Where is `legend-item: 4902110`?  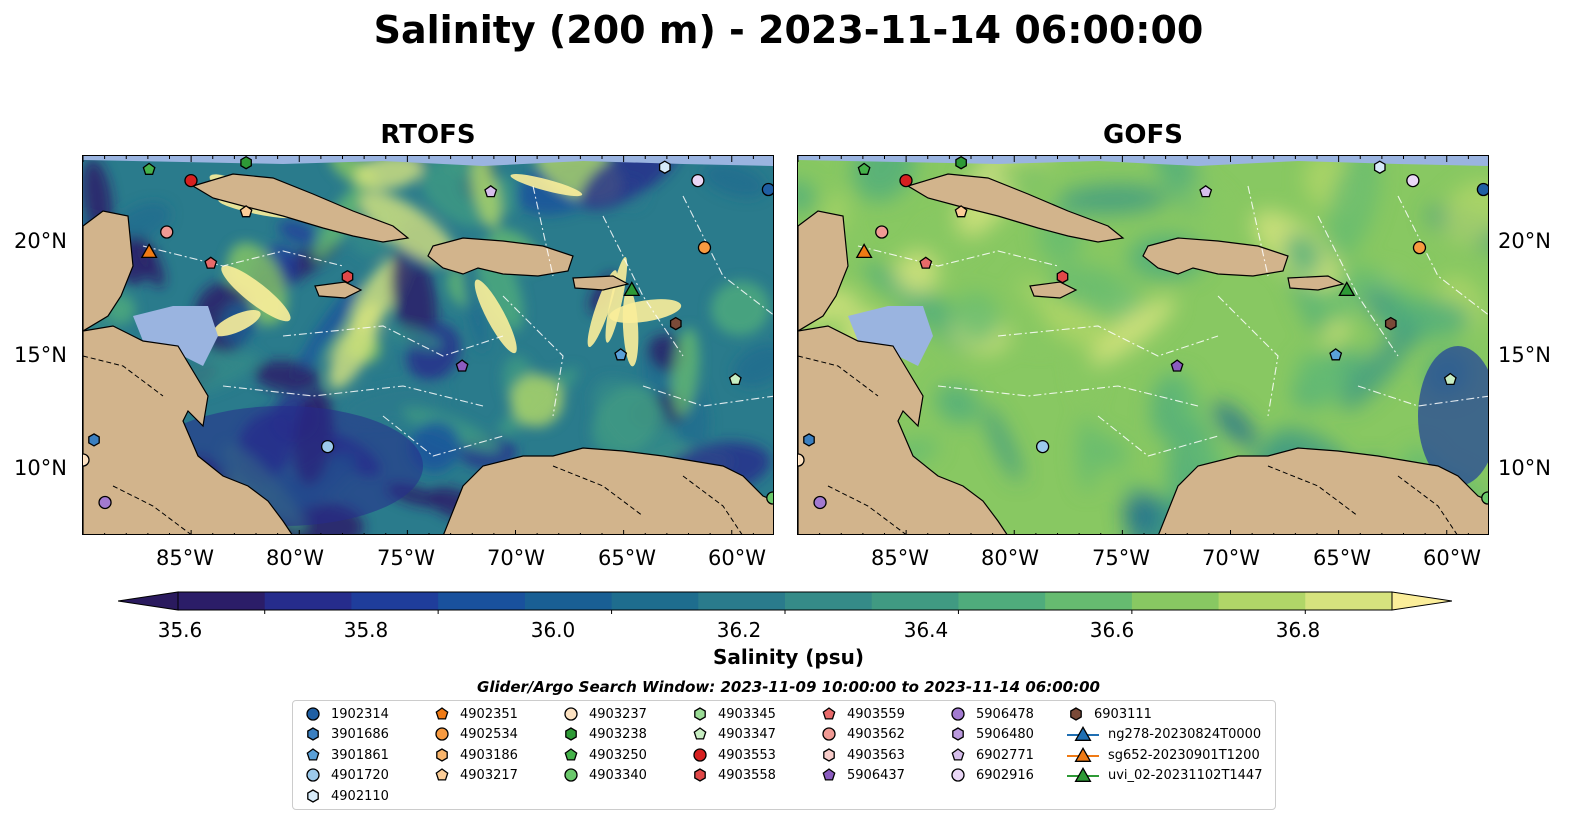
legend-item: 4902110 is located at coordinates (346, 796).